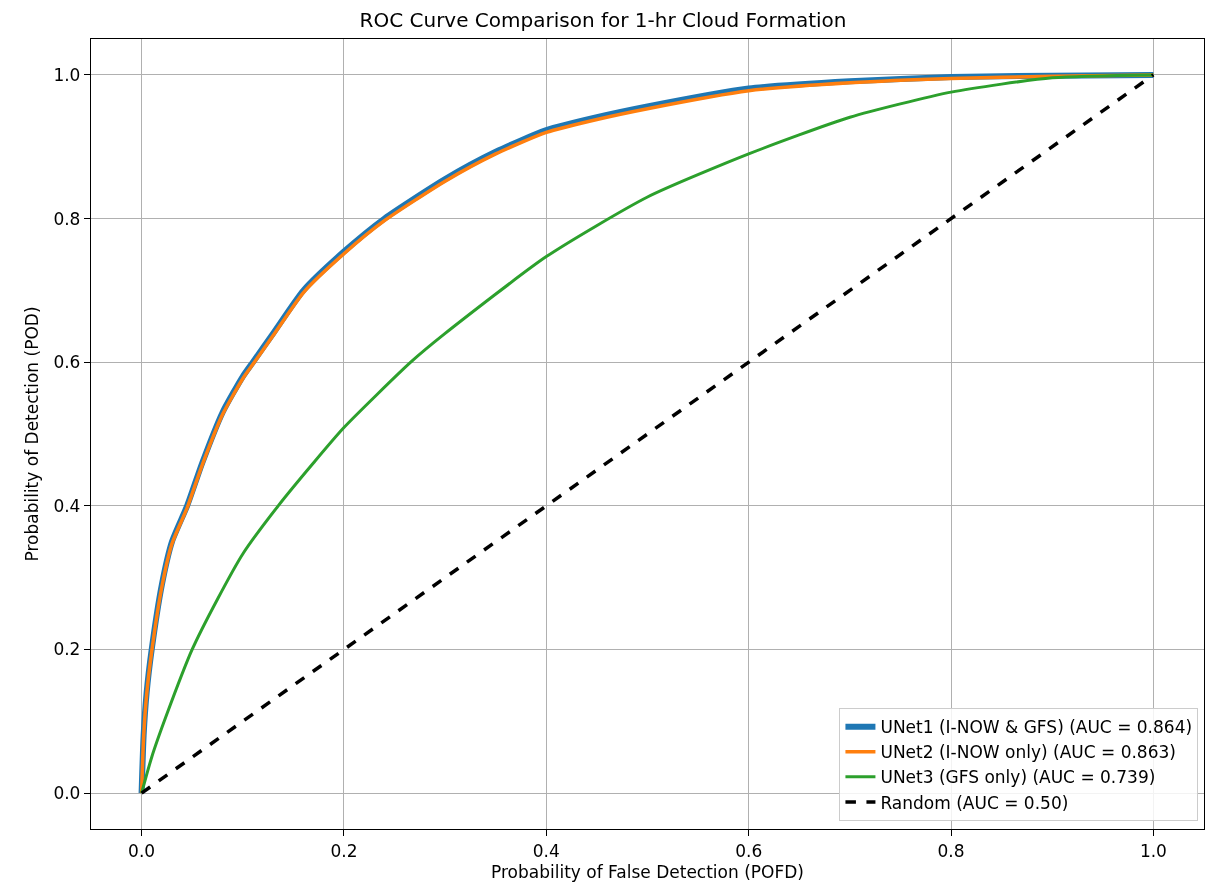 This screenshot has height=895, width=1206. What do you see at coordinates (647, 871) in the screenshot?
I see `x-axis-title: Probability of False Detection (POFD)` at bounding box center [647, 871].